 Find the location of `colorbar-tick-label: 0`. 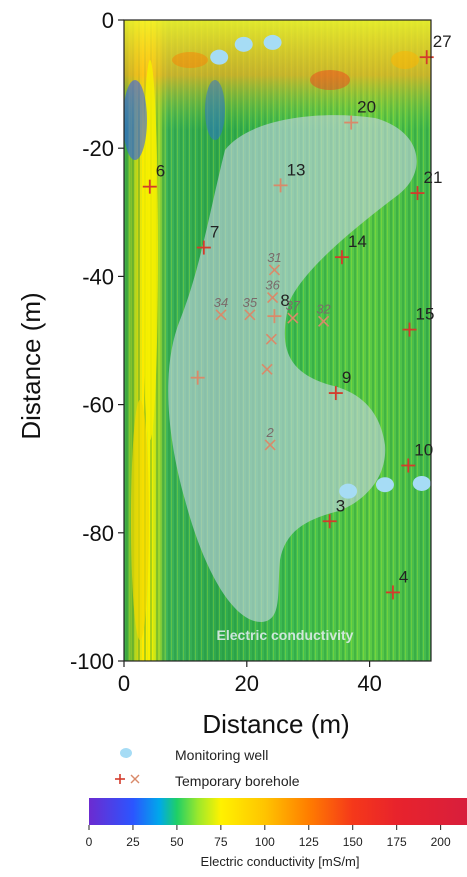

colorbar-tick-label: 0 is located at coordinates (89, 842).